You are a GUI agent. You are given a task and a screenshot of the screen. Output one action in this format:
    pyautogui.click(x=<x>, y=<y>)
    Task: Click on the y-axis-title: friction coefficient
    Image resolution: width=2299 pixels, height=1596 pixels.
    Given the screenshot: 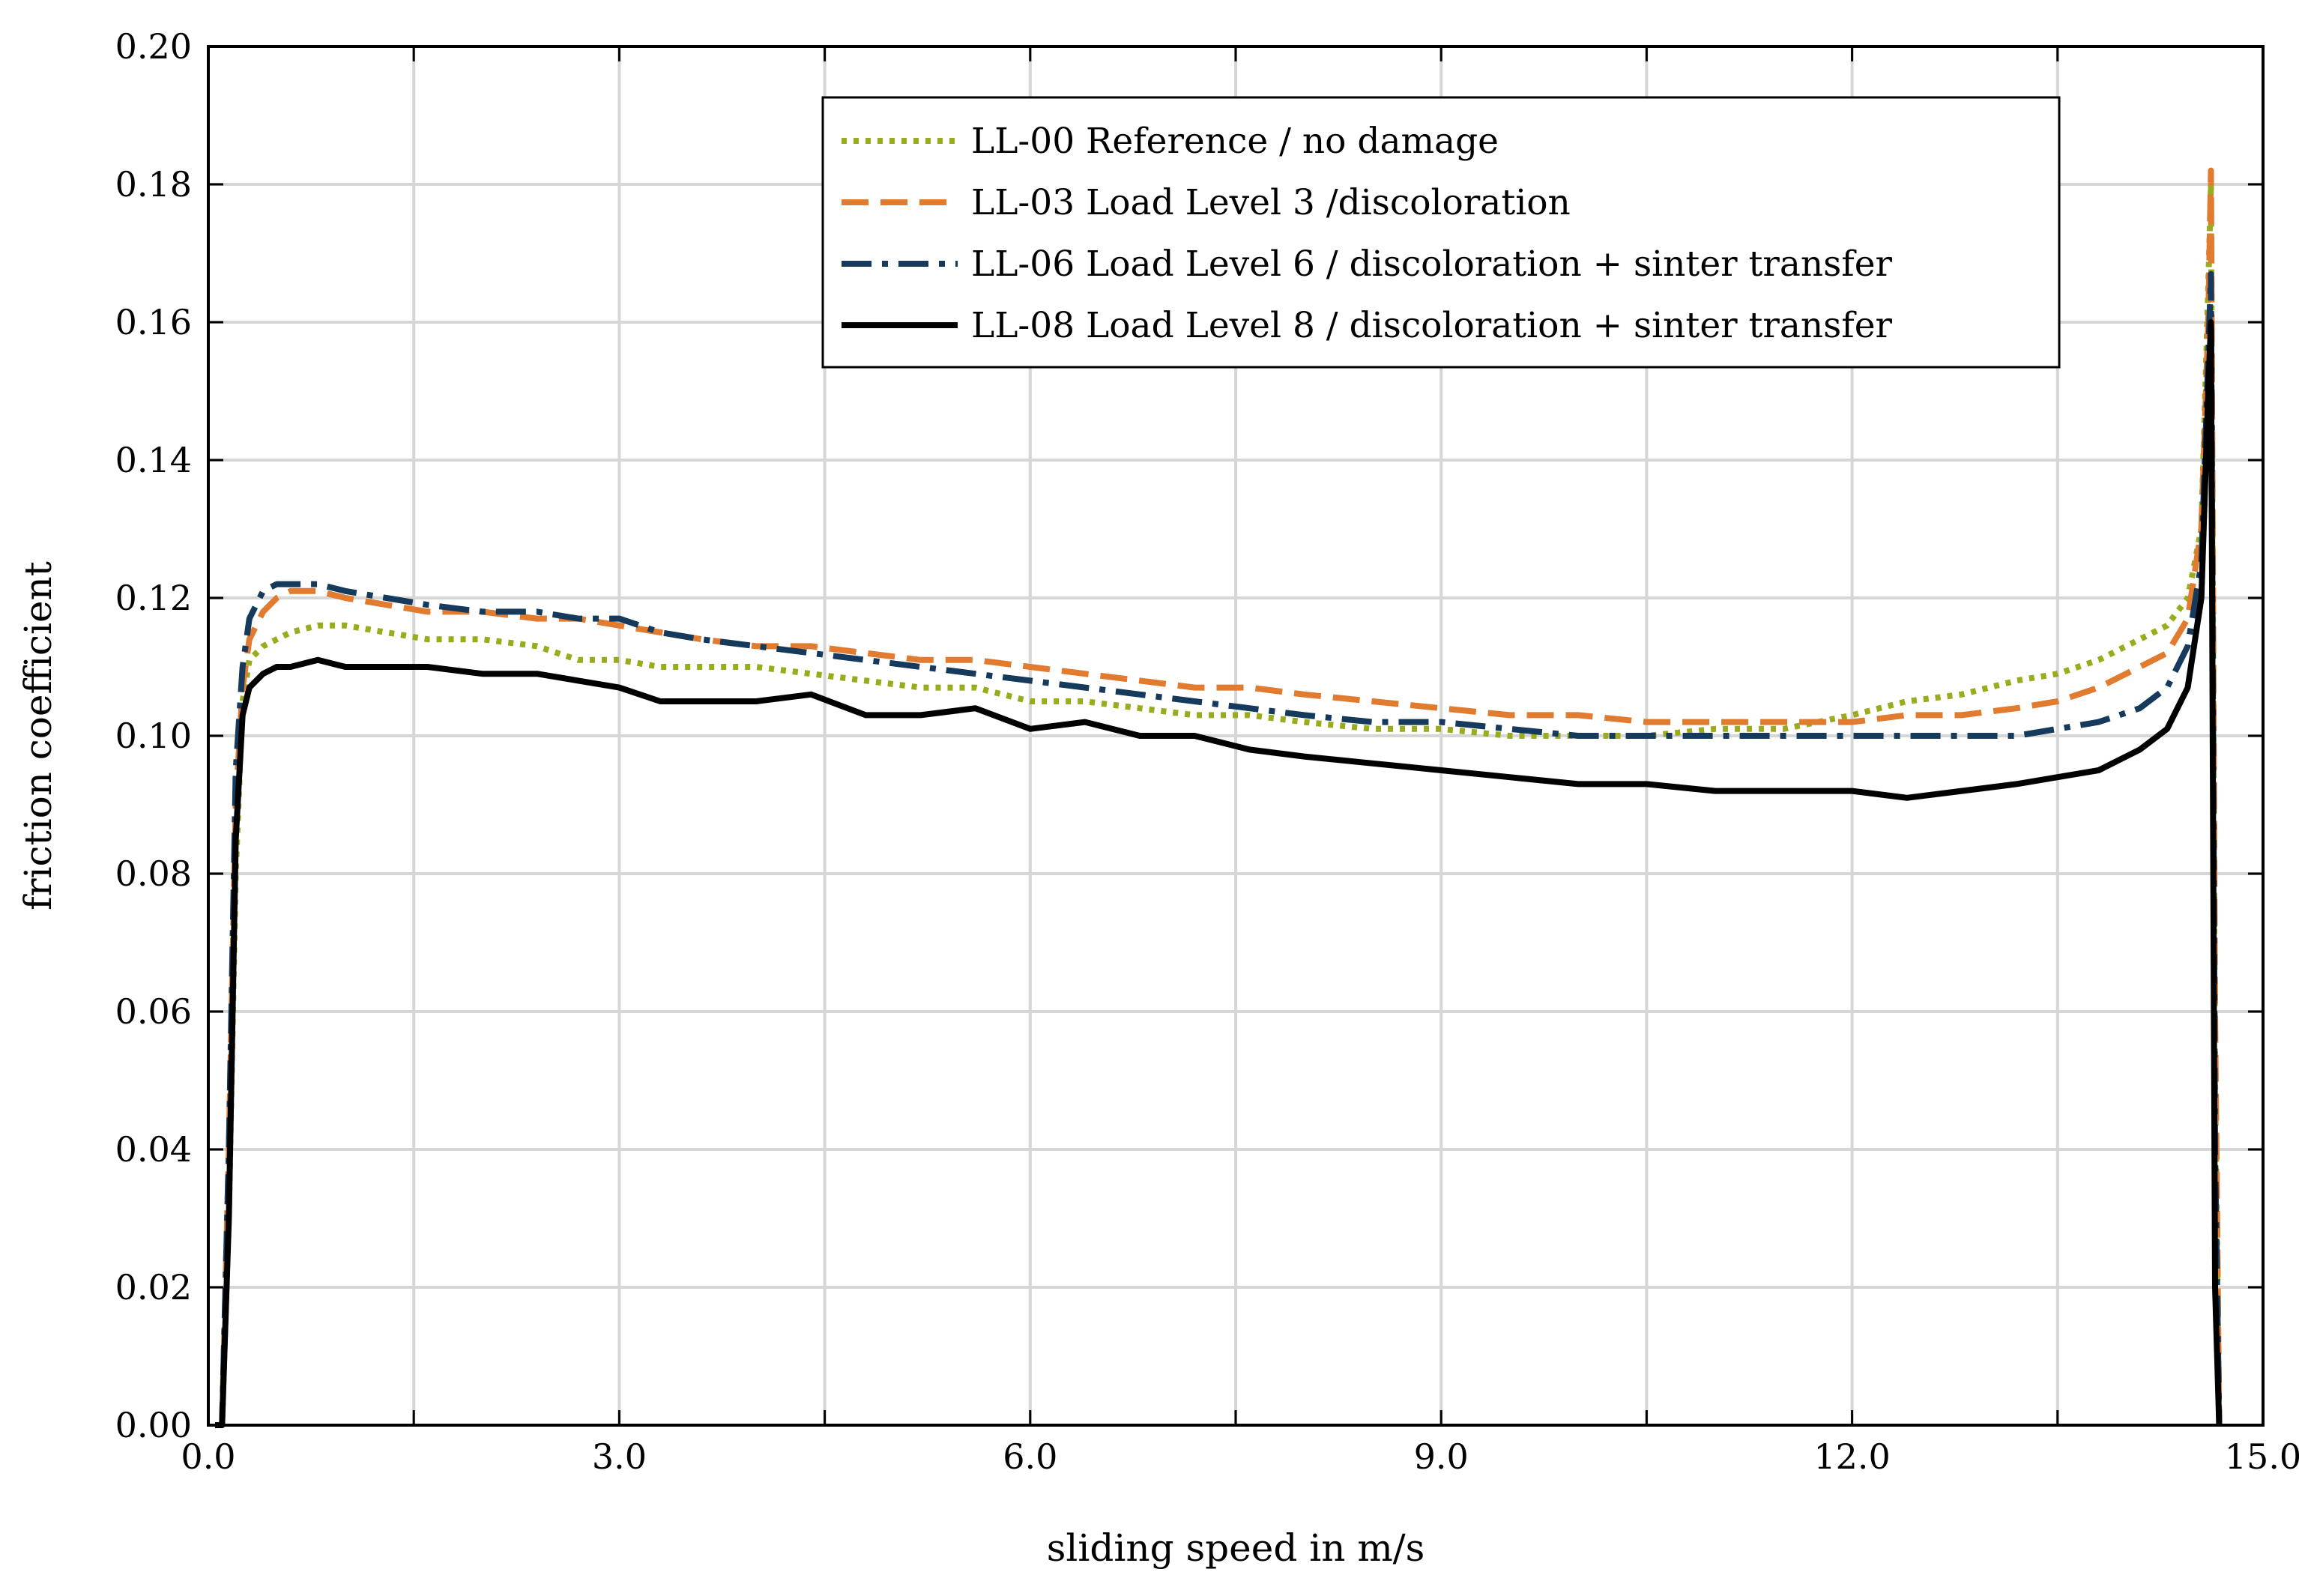 What is the action you would take?
    pyautogui.click(x=38, y=735)
    